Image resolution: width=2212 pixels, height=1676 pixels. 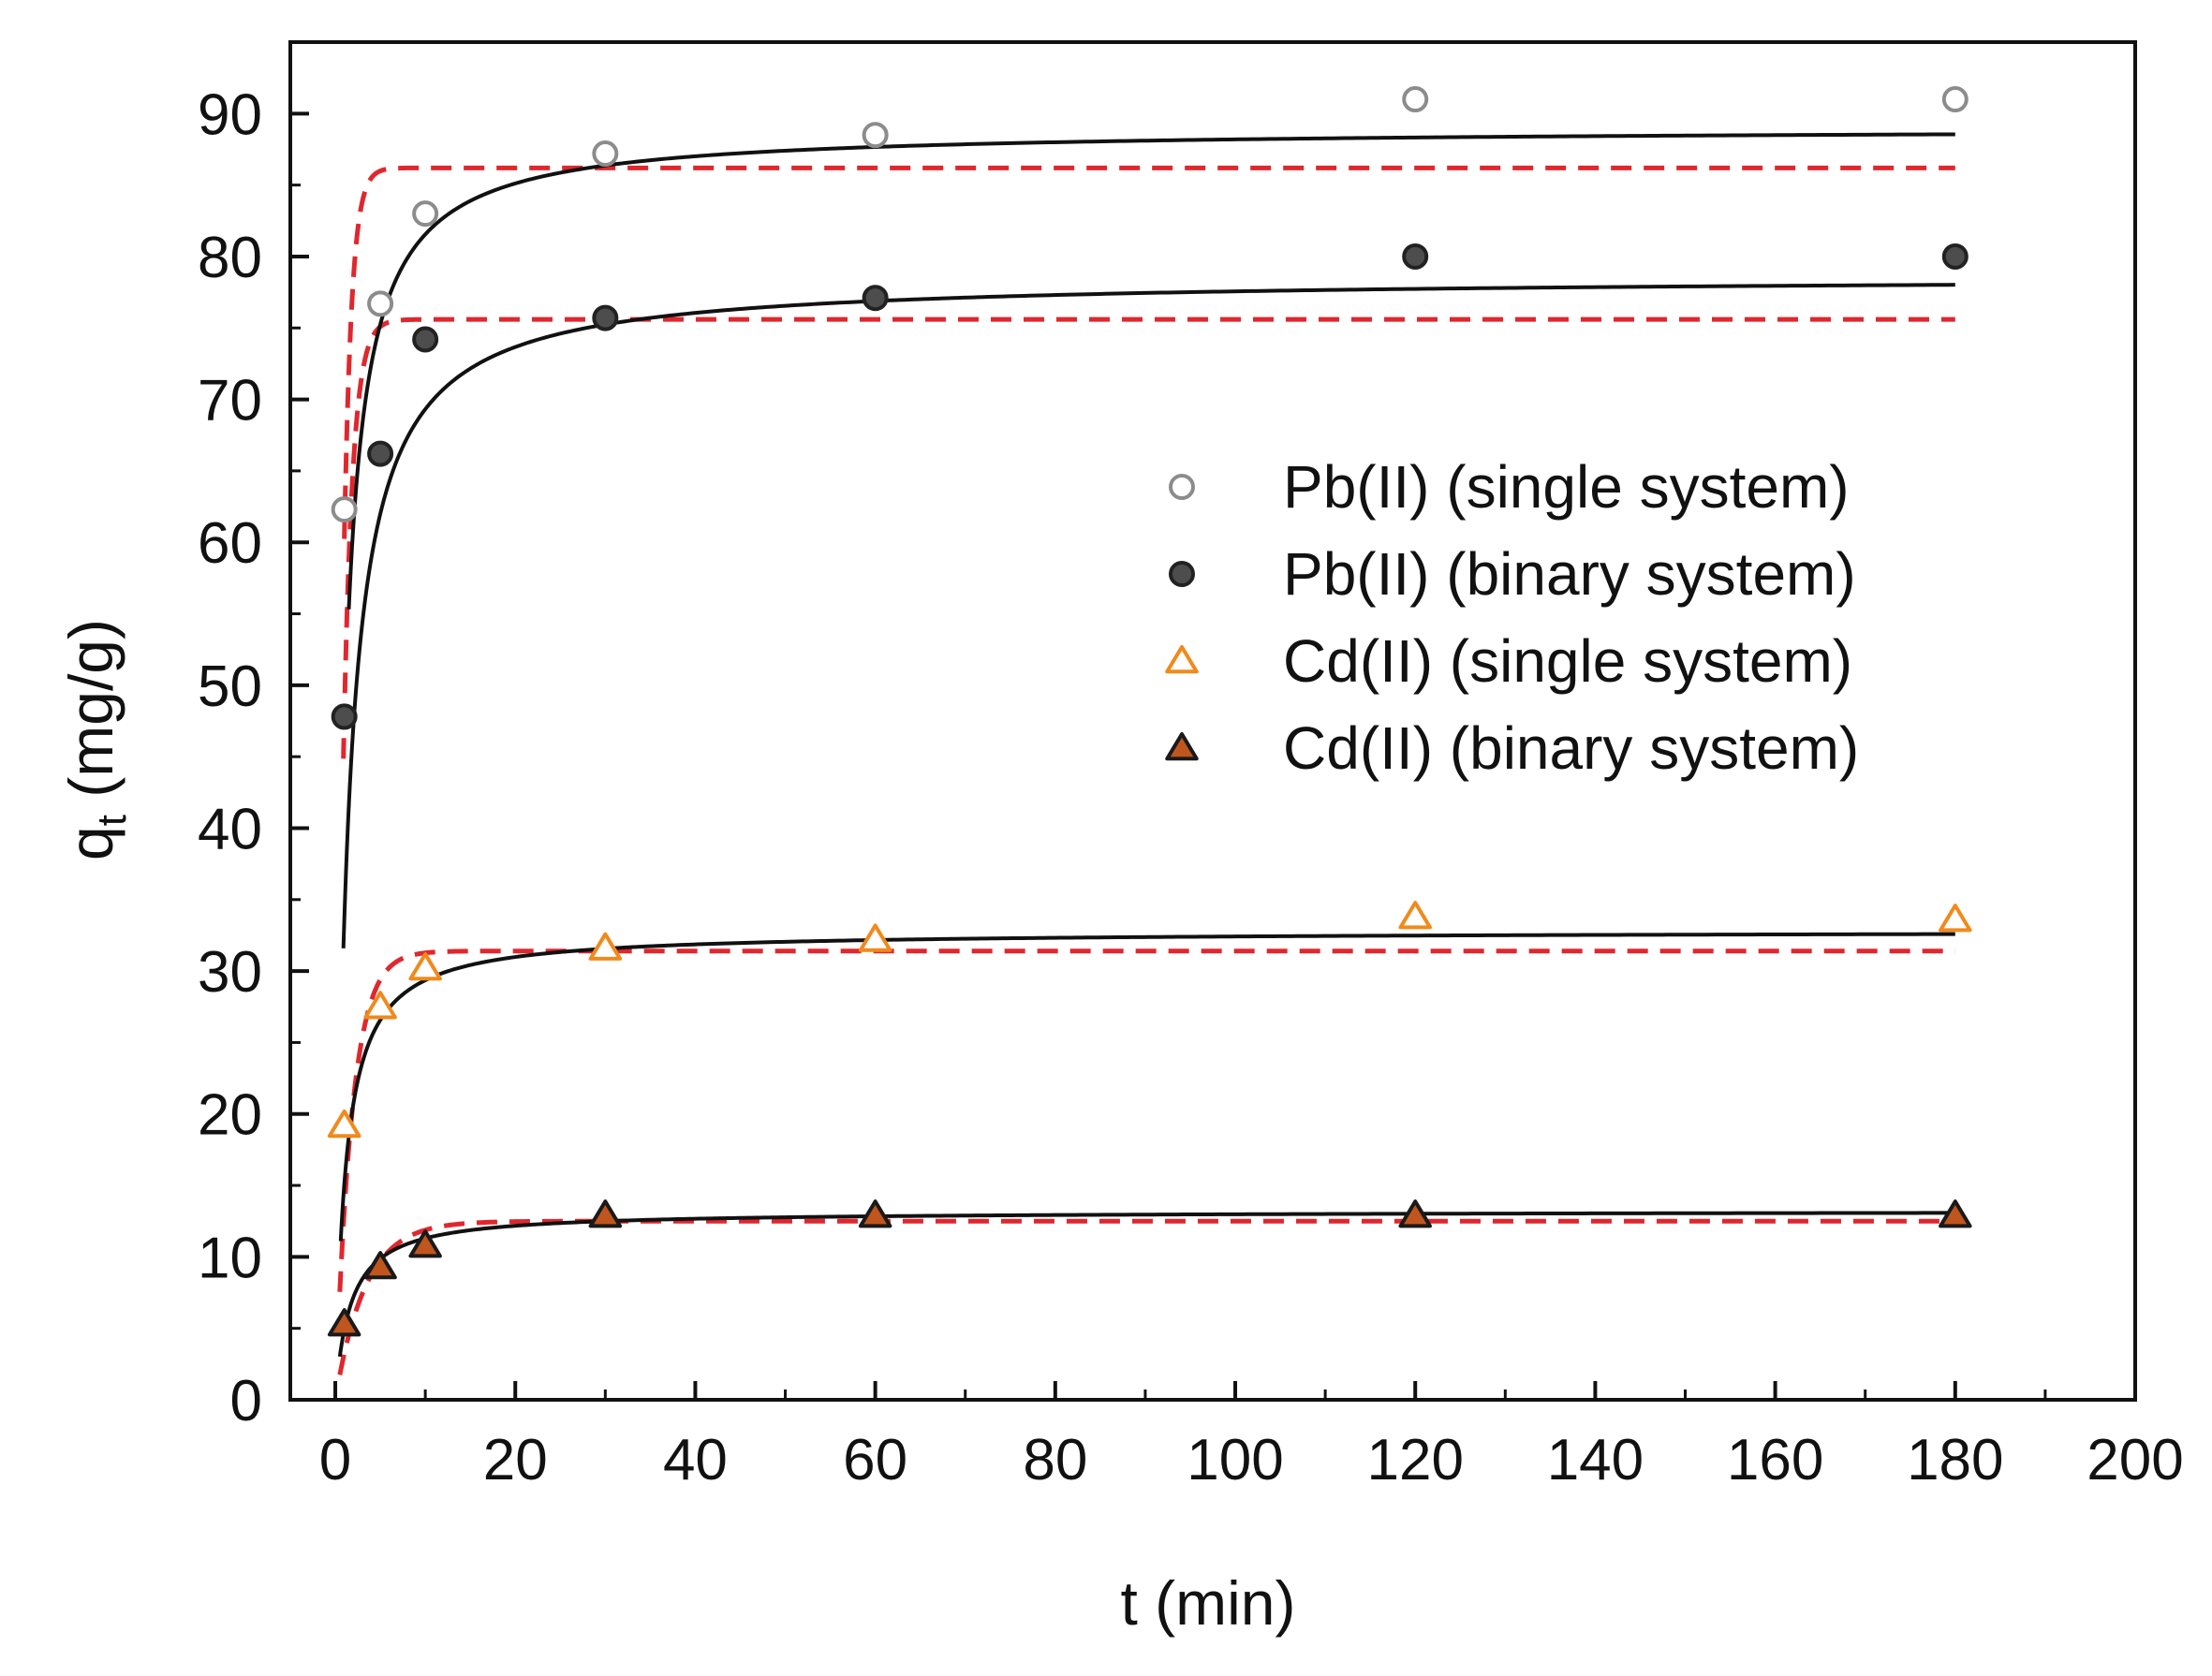 I want to click on dashed-fit-curve, so click(x=1146, y=1296).